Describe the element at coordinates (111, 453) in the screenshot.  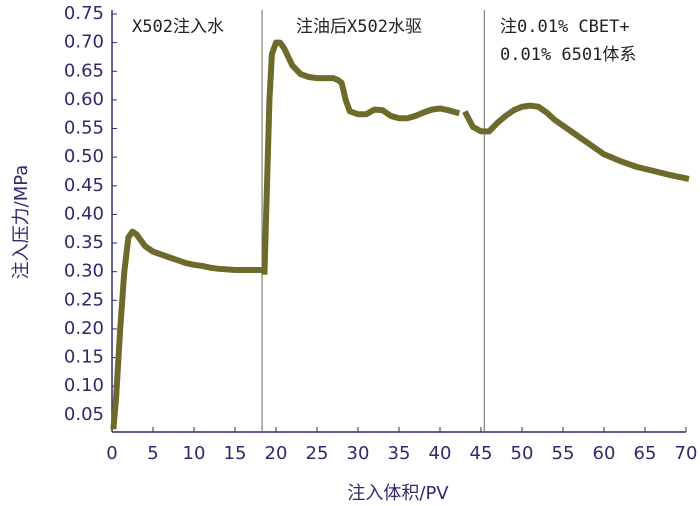
I see `x-tick-label: 0` at that location.